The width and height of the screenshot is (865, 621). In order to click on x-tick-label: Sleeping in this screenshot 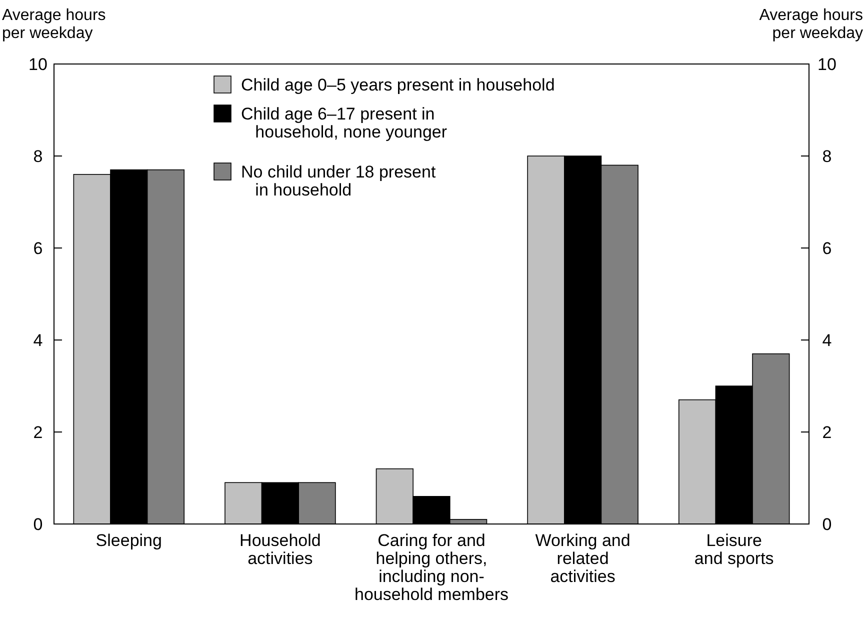, I will do `click(129, 540)`.